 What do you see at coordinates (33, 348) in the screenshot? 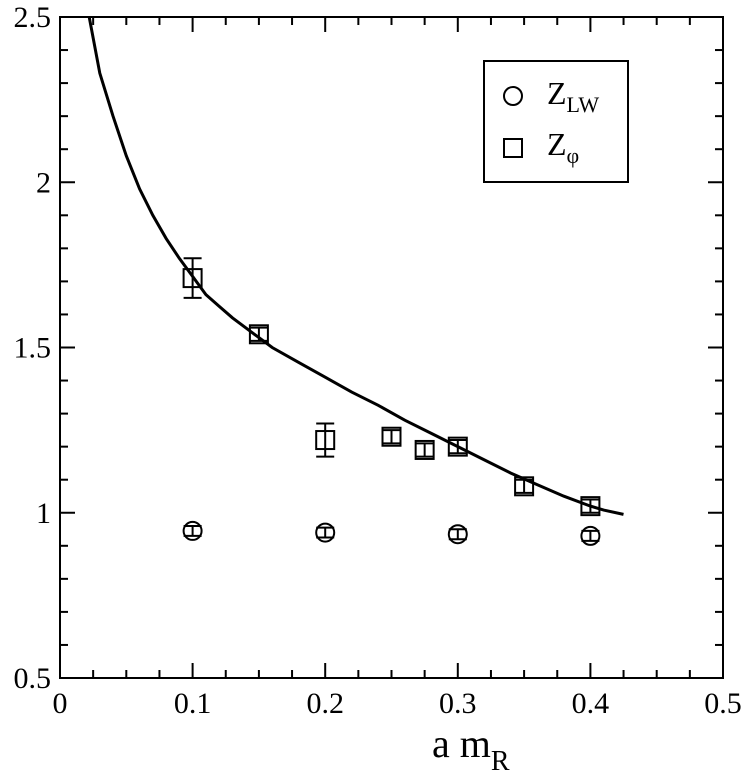
I see `y-tick-label: 1.5` at bounding box center [33, 348].